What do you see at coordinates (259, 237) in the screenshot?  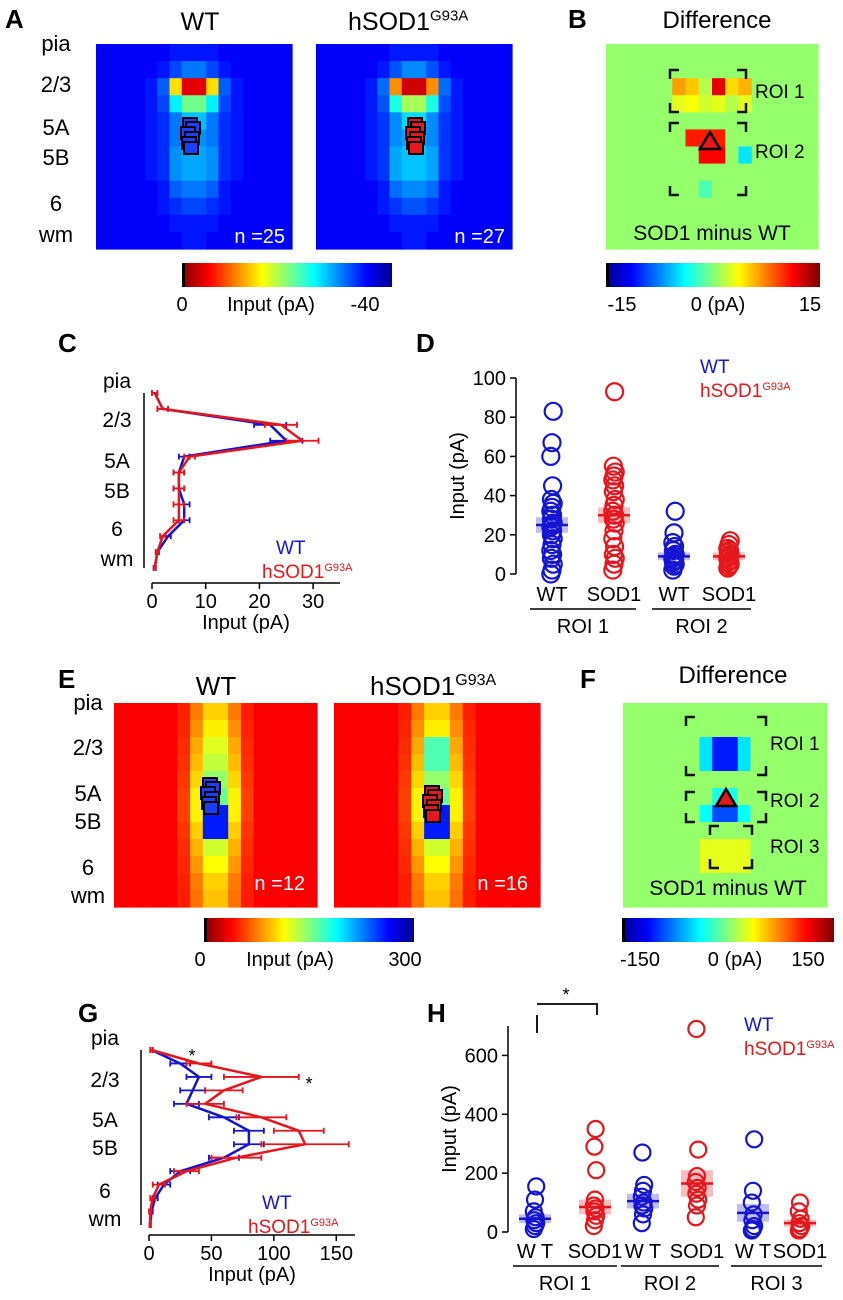 I see `n-label: n =25` at bounding box center [259, 237].